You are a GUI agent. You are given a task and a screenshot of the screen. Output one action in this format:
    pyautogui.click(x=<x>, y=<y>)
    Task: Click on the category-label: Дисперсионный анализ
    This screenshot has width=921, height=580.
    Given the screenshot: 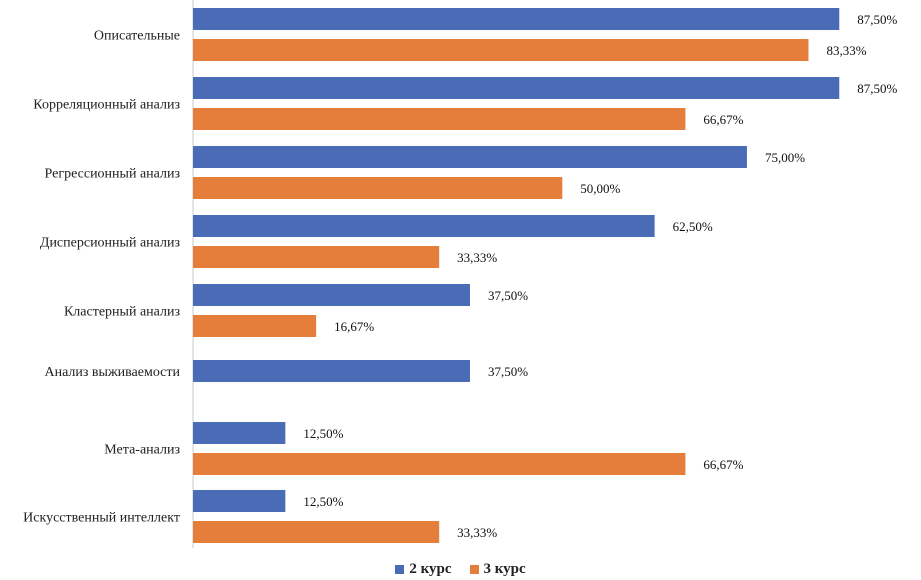 What is the action you would take?
    pyautogui.click(x=110, y=243)
    